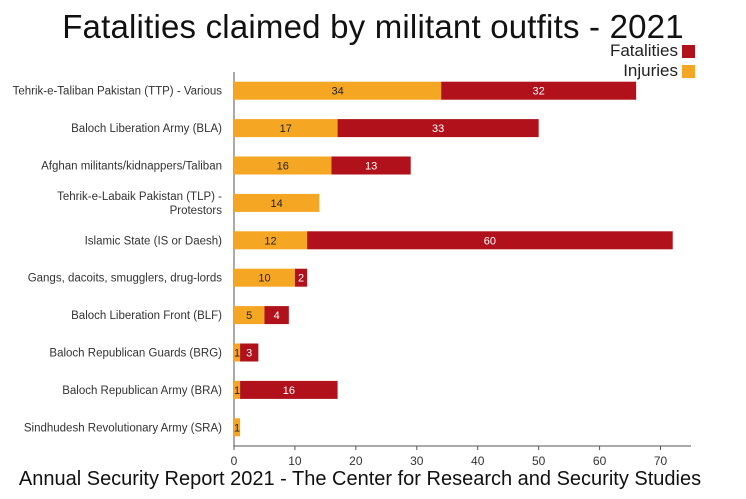 Image resolution: width=746 pixels, height=499 pixels. I want to click on category-label: Baloch Liberation Front (BLF), so click(146, 316).